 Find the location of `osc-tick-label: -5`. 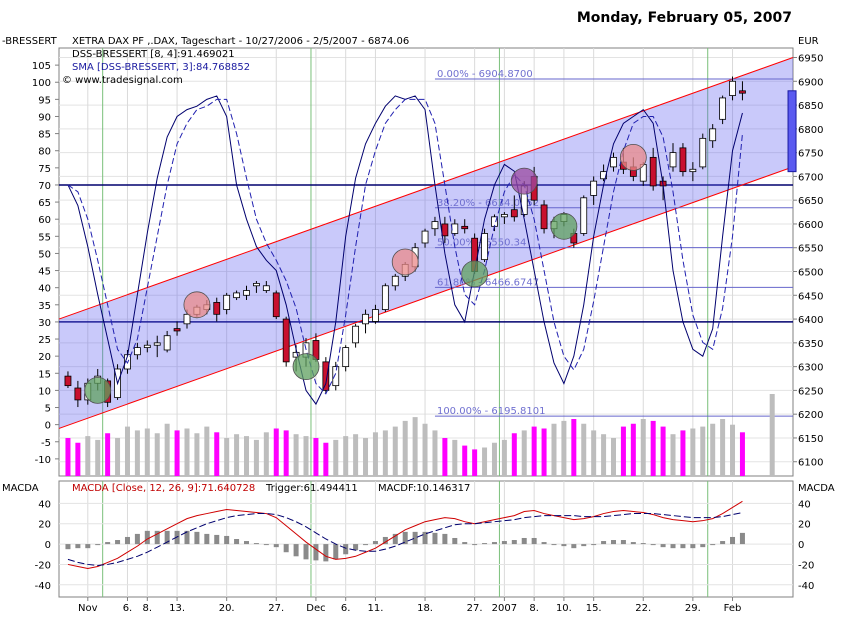

osc-tick-label: -5 is located at coordinates (46, 443).